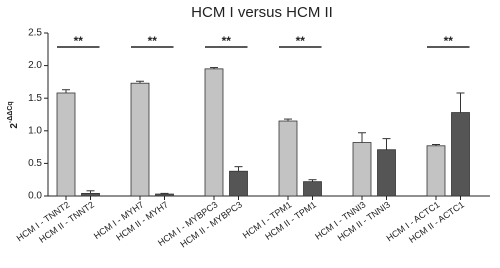 Image resolution: width=500 pixels, height=268 pixels. I want to click on y-tick-label: 0.5, so click(35, 163).